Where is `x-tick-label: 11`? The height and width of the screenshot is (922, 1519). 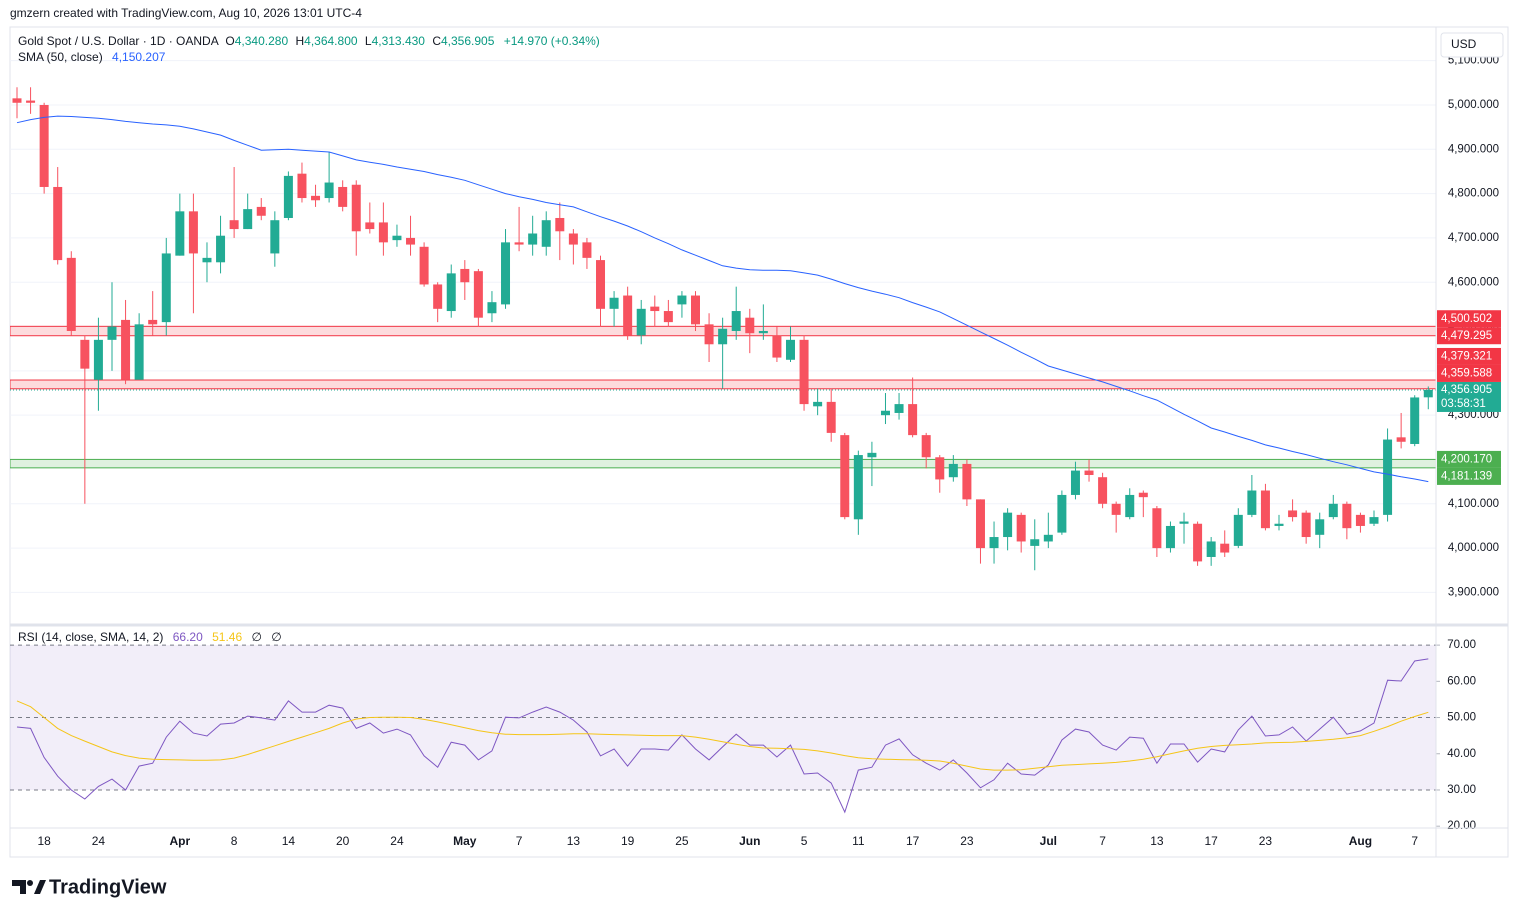 x-tick-label: 11 is located at coordinates (858, 841).